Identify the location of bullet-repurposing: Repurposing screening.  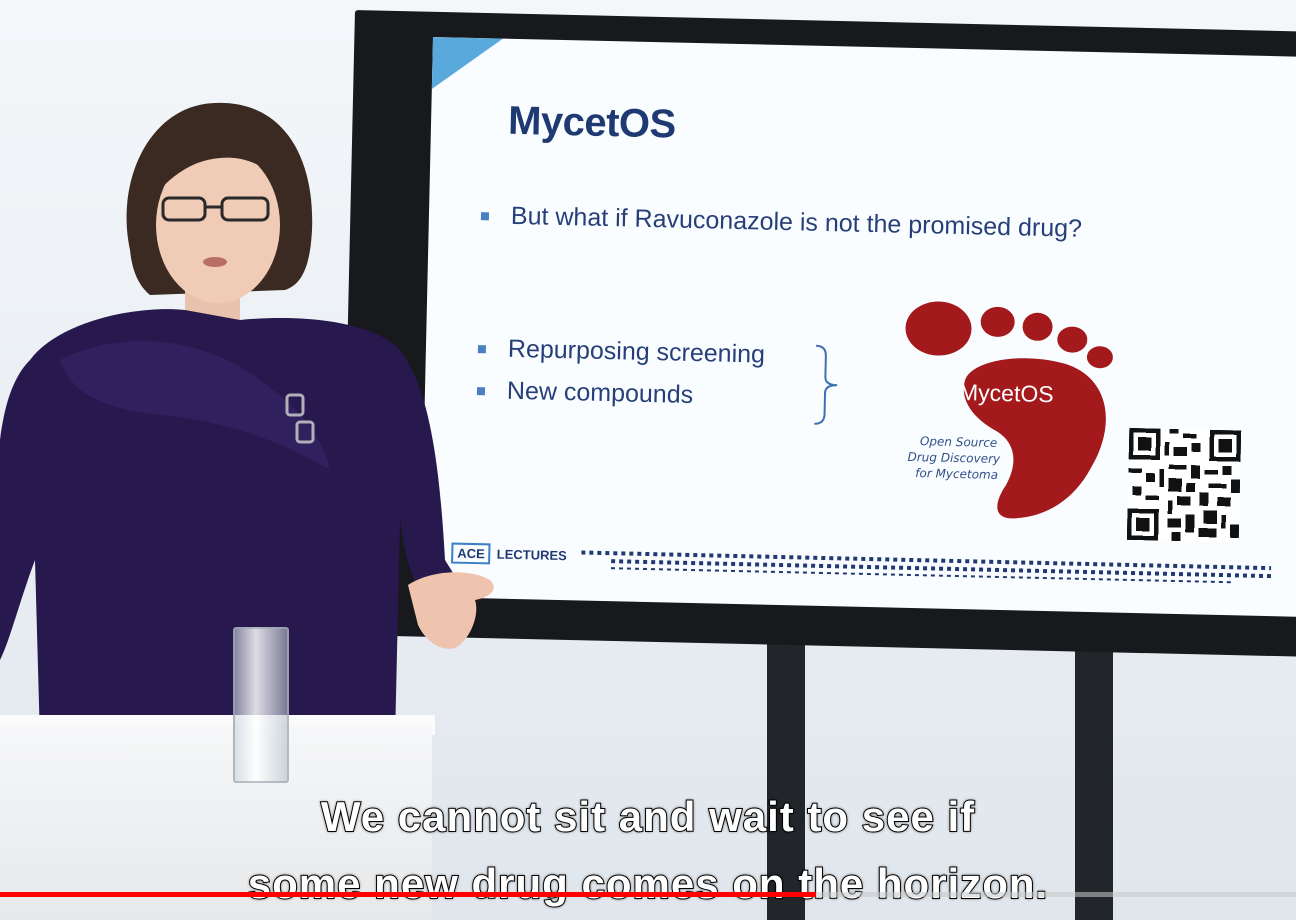
(621, 352).